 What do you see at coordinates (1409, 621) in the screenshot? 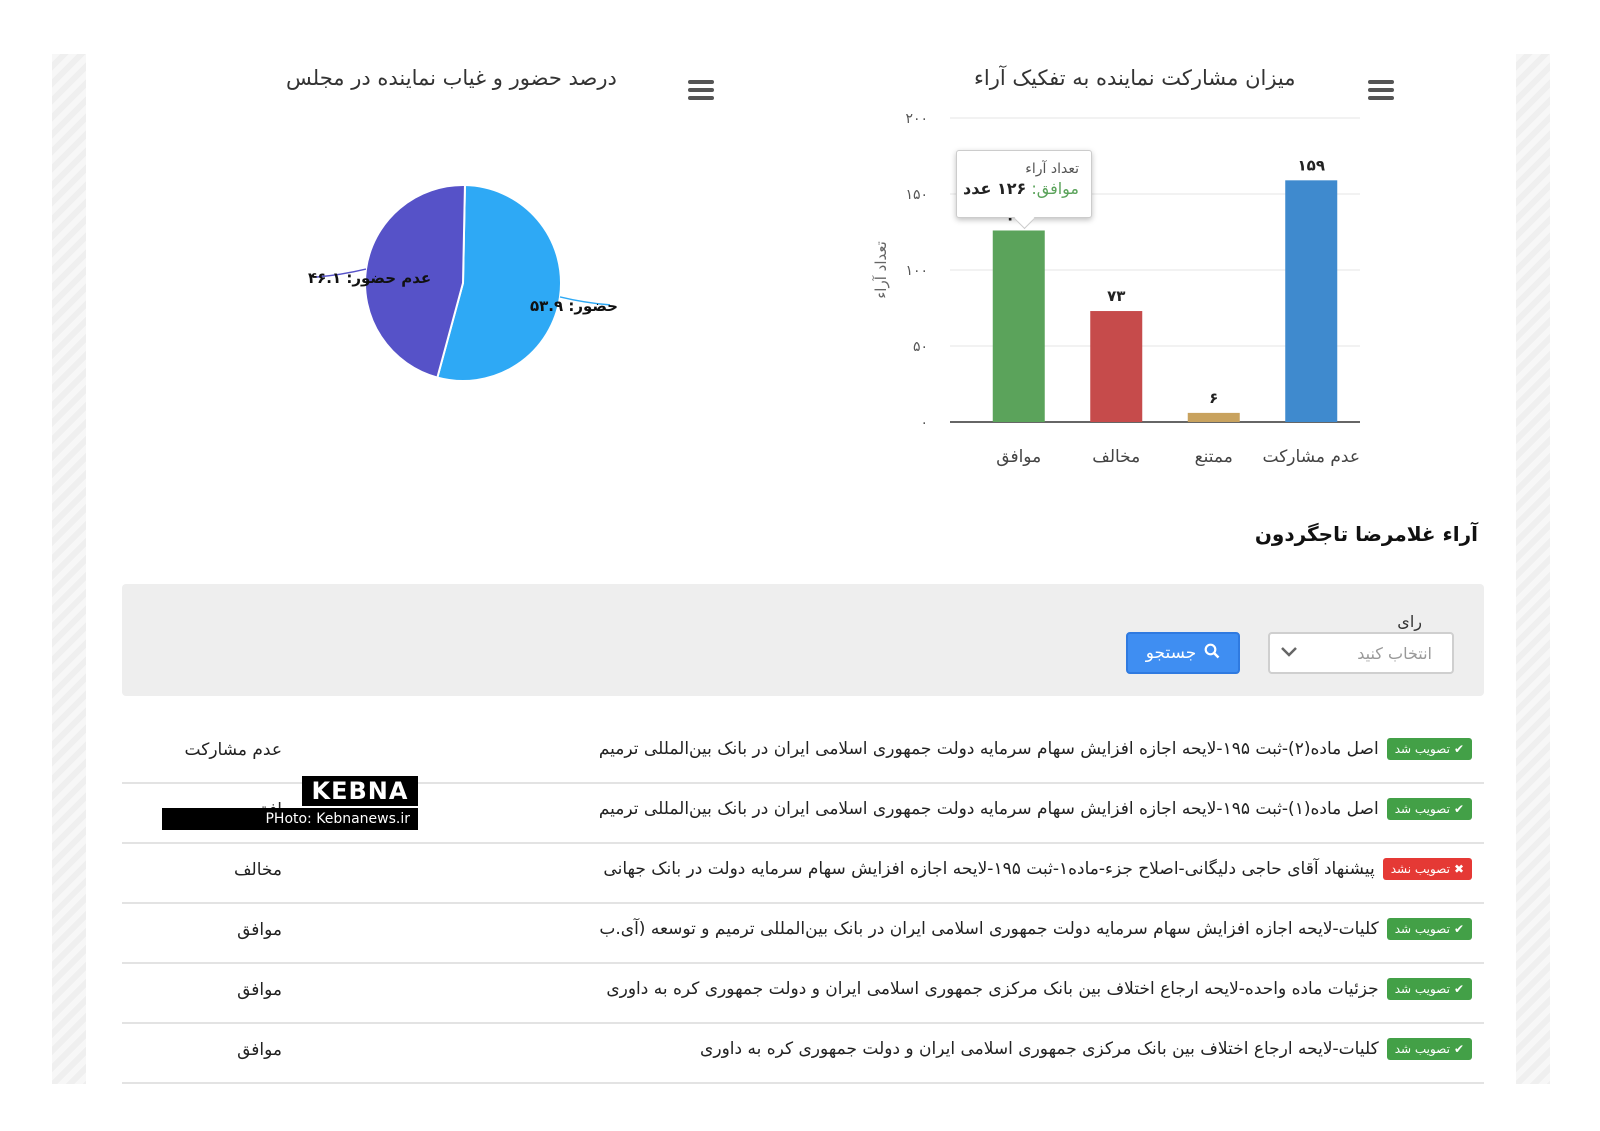
I see `vote-filter-label: رای` at bounding box center [1409, 621].